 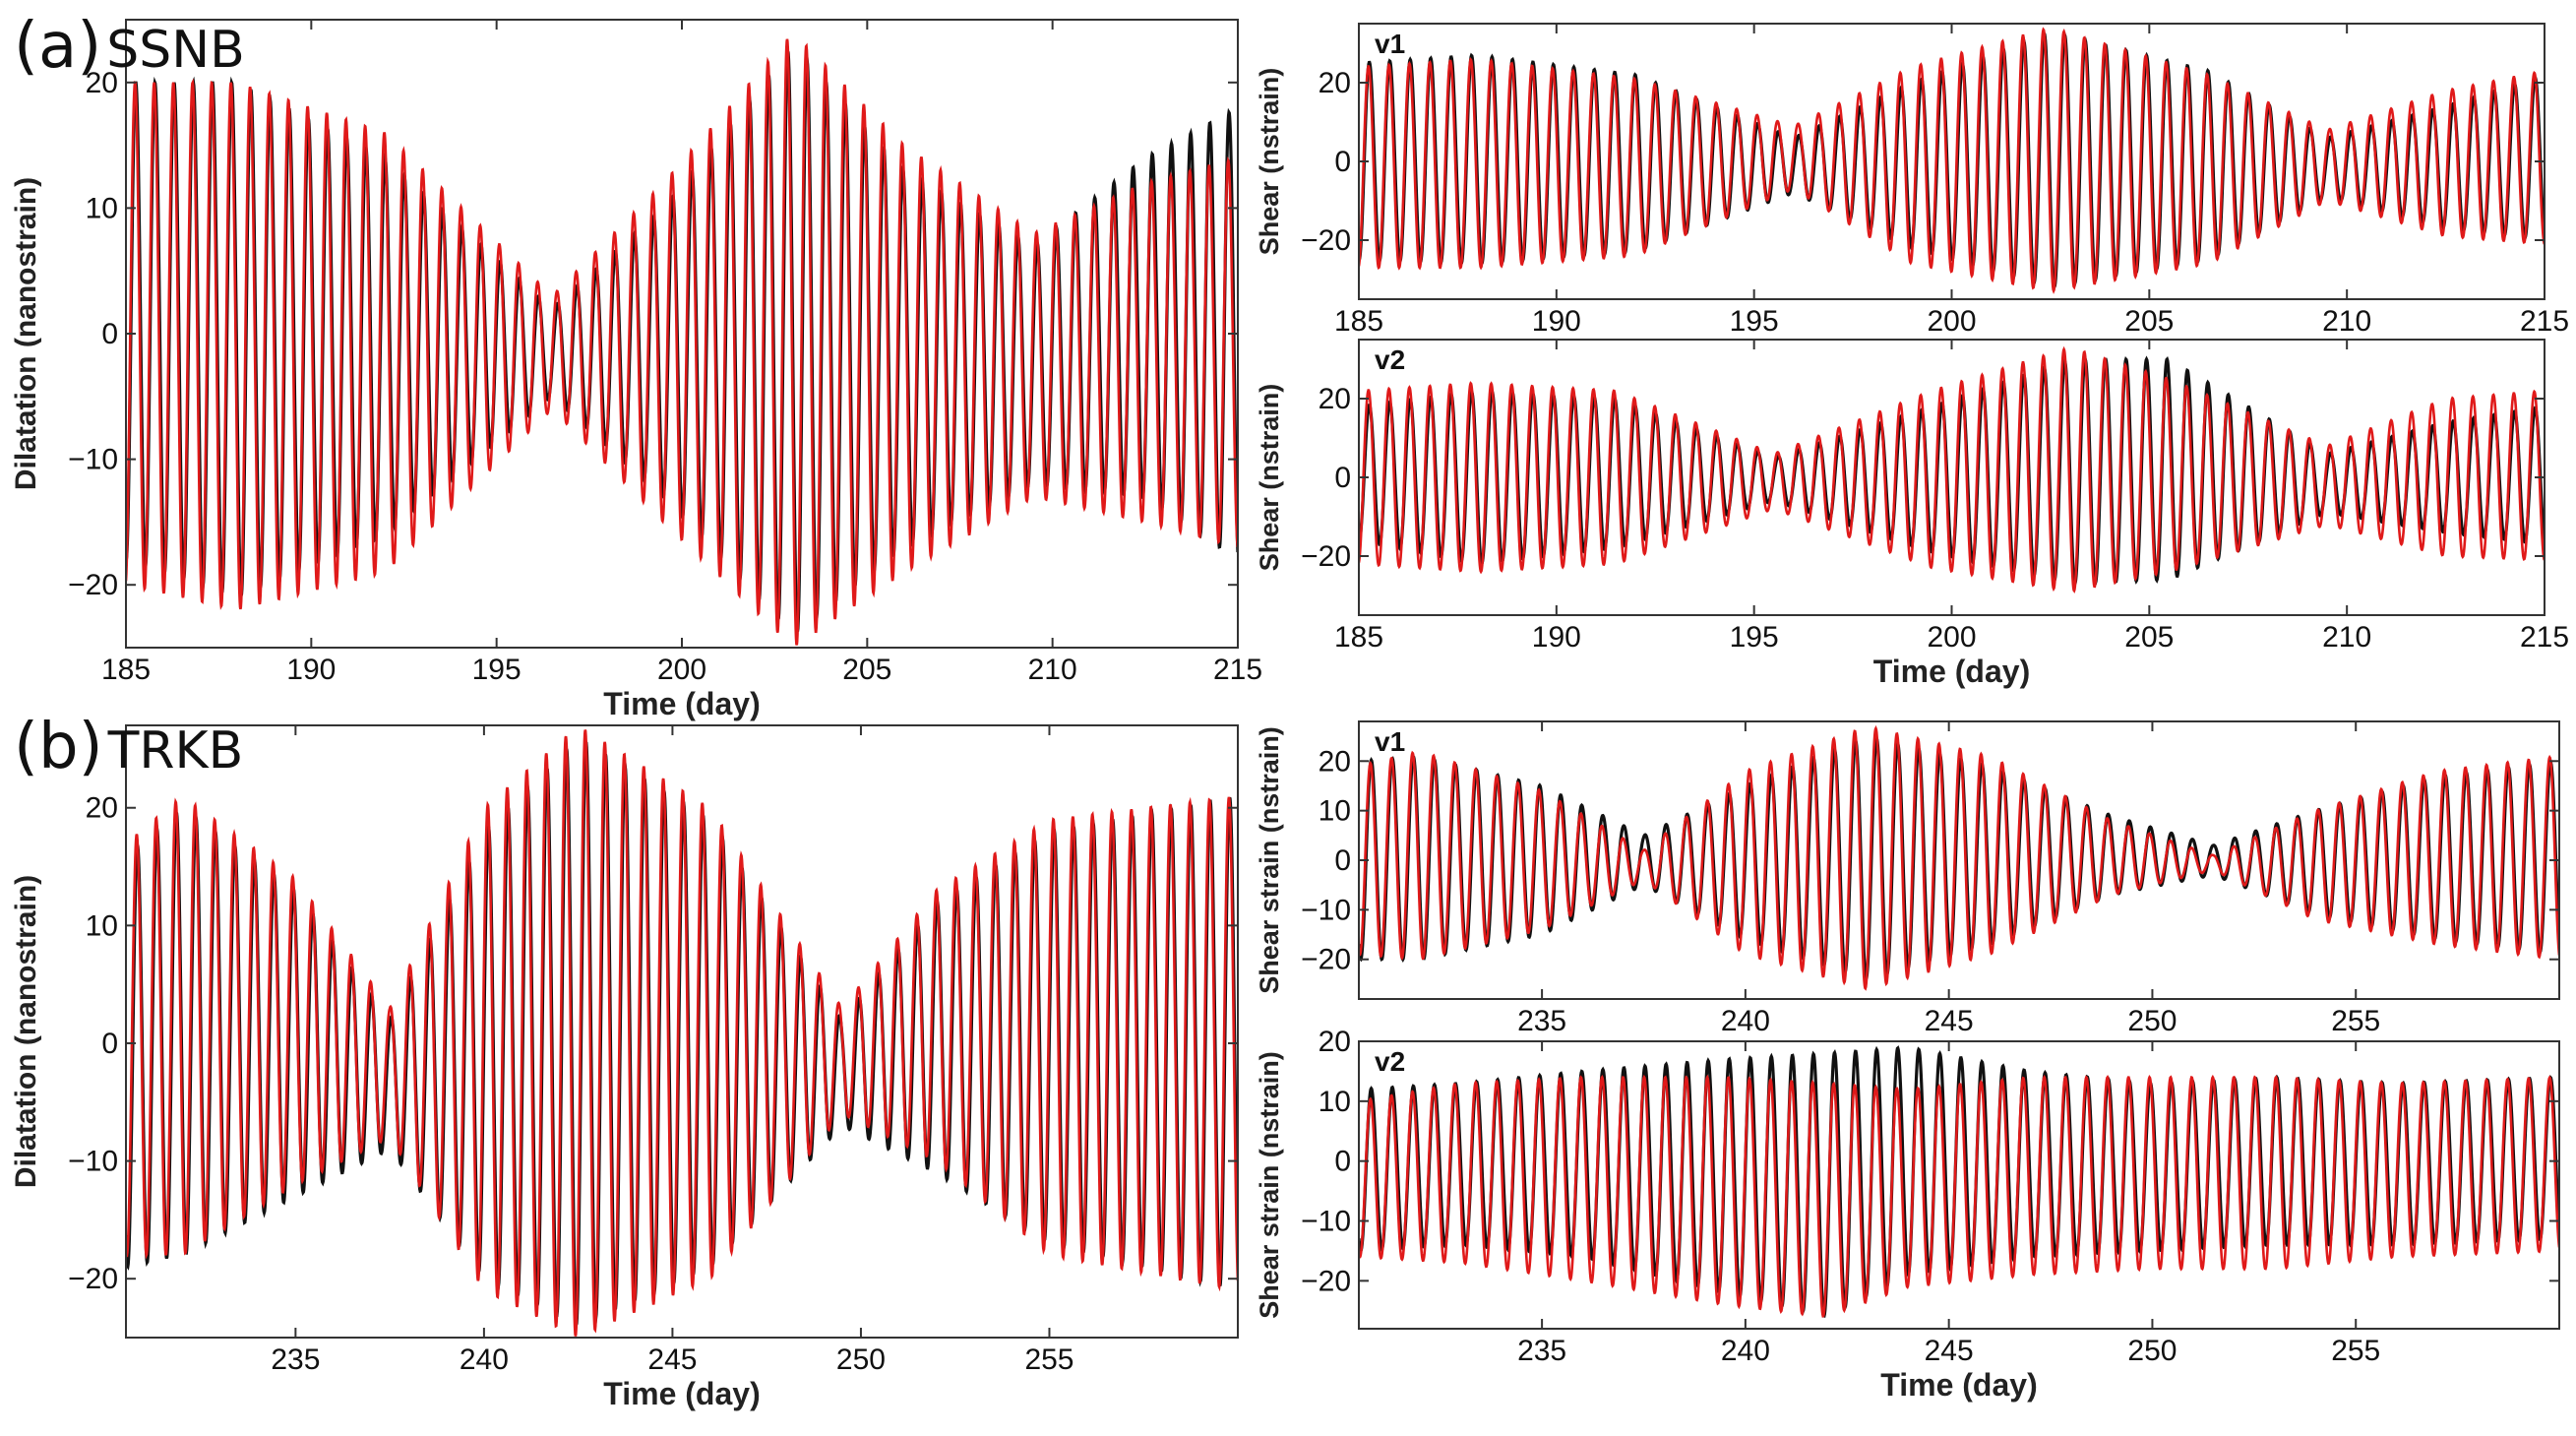 I want to click on series-line-black, so click(x=1959, y=858).